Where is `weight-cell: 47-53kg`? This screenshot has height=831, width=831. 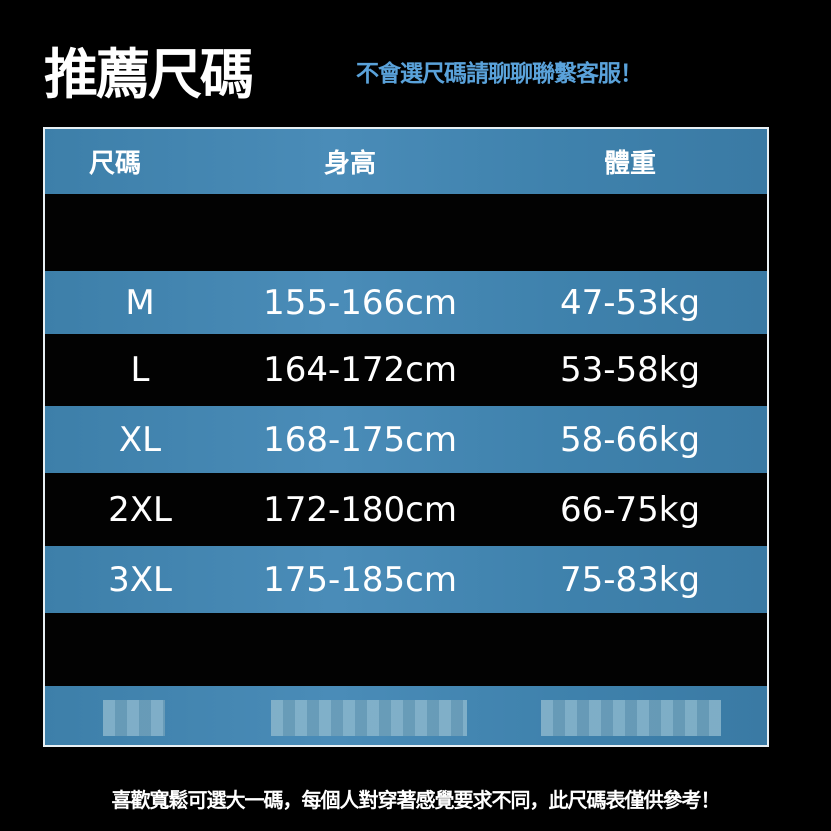 weight-cell: 47-53kg is located at coordinates (630, 302).